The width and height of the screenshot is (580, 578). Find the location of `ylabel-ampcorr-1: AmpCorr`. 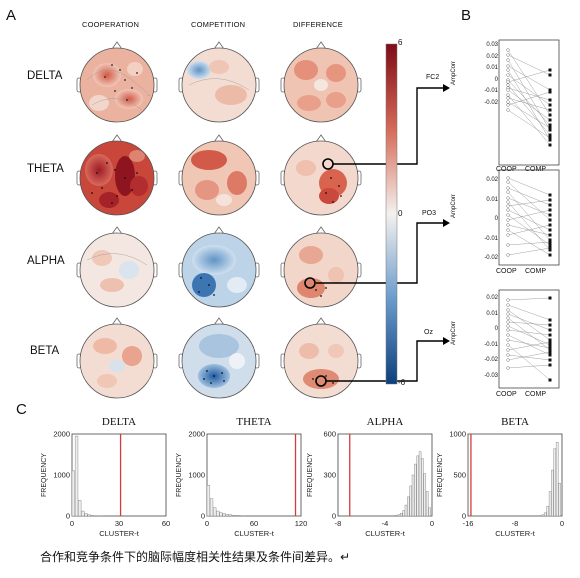

ylabel-ampcorr-1: AmpCorr is located at coordinates (454, 72).